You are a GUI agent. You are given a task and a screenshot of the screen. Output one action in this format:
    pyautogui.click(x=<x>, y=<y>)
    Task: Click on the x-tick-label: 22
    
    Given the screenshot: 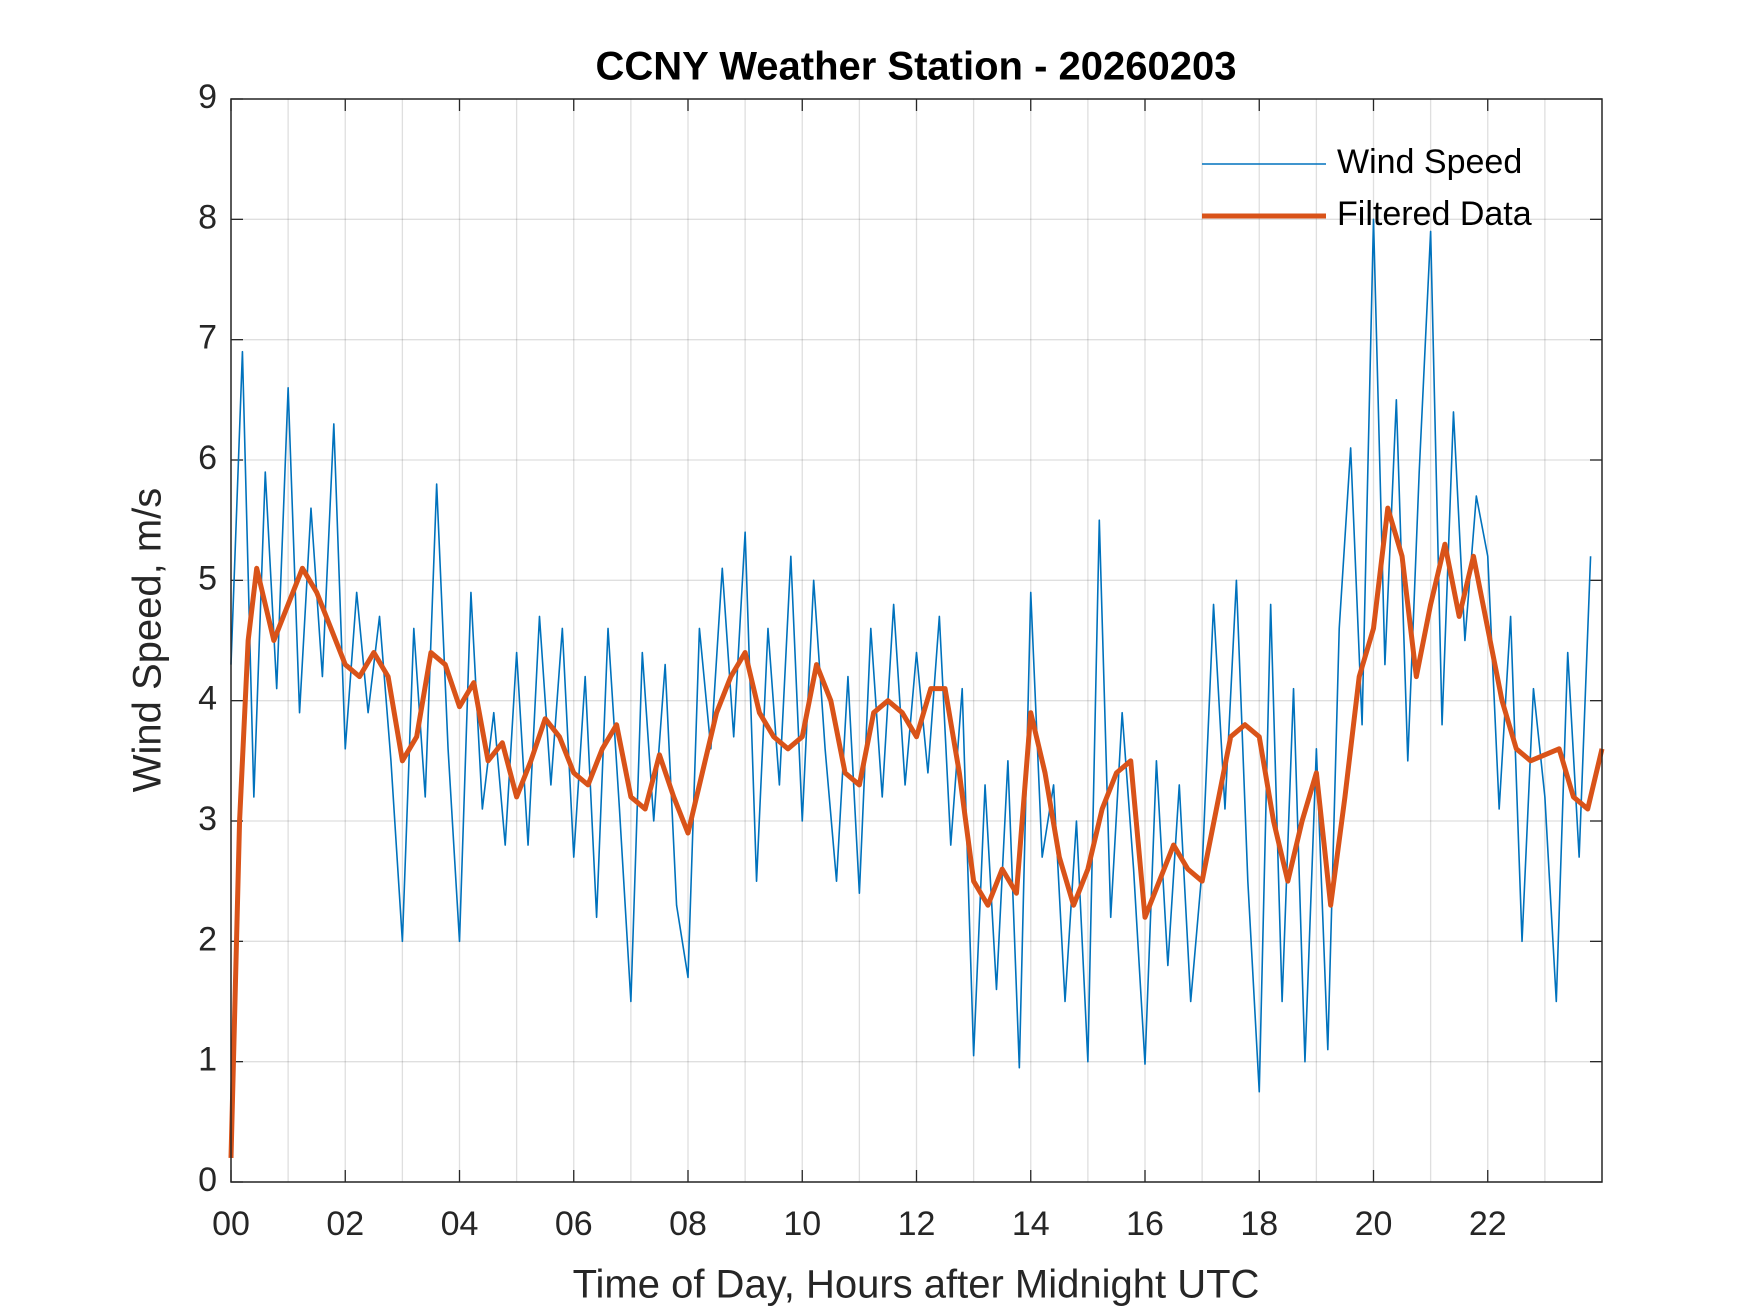 What is the action you would take?
    pyautogui.click(x=1488, y=1224)
    